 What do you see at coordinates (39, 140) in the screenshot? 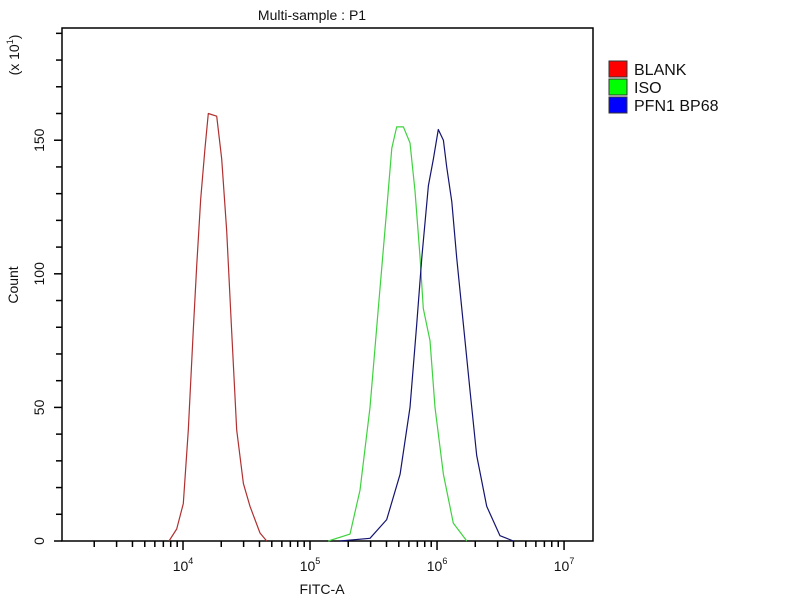
I see `y-tick-label: 150` at bounding box center [39, 140].